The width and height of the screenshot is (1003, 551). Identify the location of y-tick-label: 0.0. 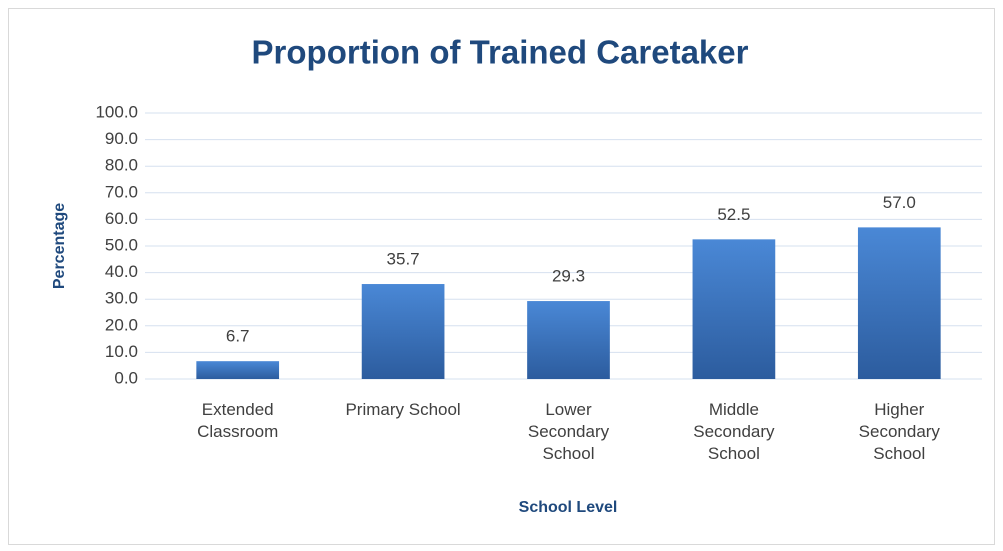
(126, 377).